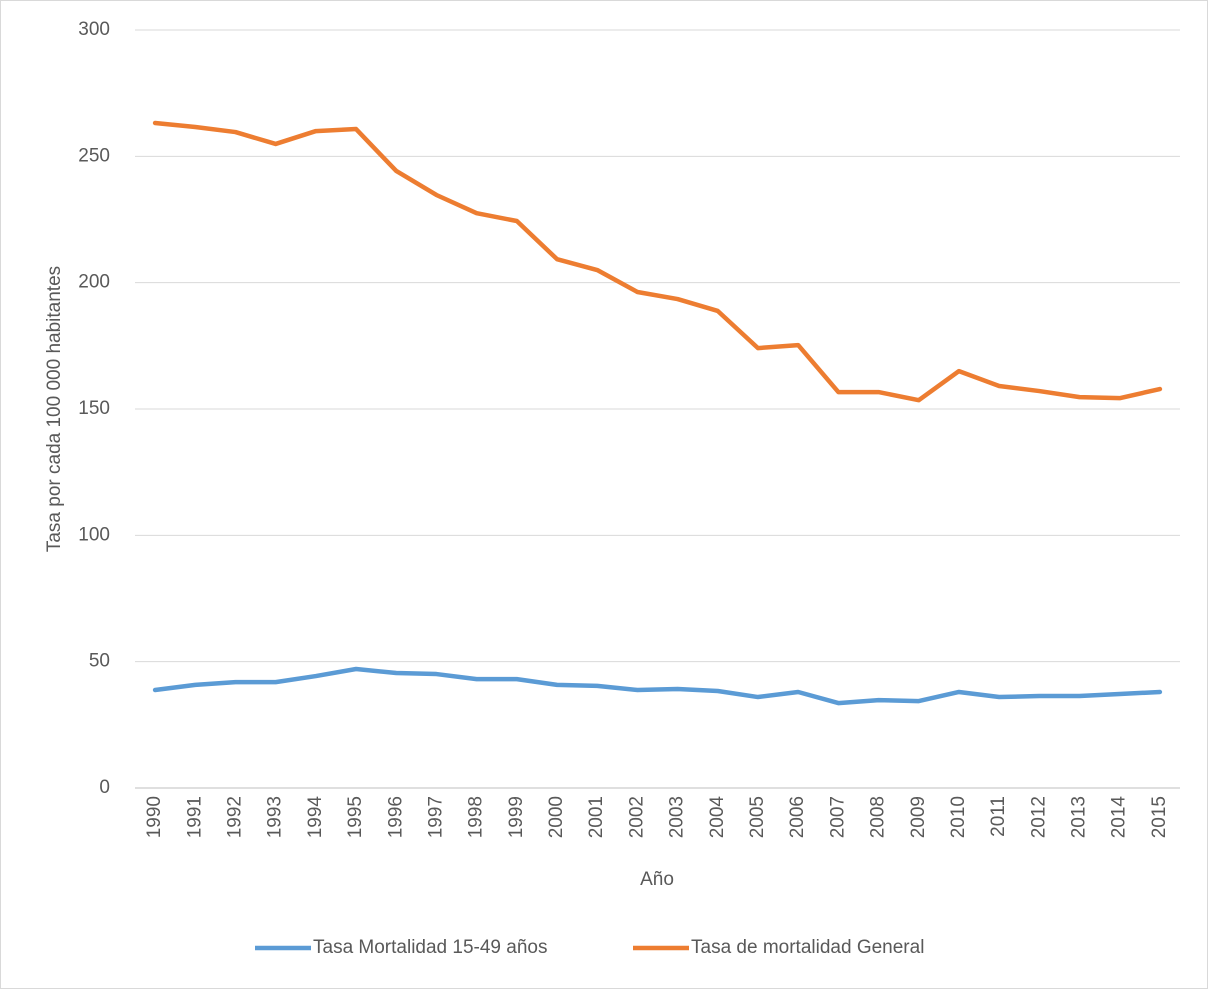  What do you see at coordinates (717, 817) in the screenshot?
I see `x-tick-label: 2004` at bounding box center [717, 817].